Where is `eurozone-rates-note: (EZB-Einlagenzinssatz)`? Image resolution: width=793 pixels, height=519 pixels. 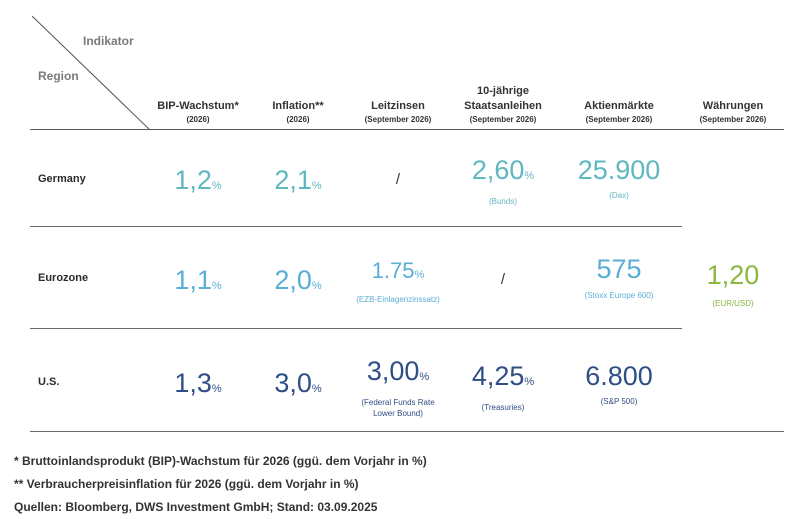
eurozone-rates-note: (EZB-Einlagenzinssatz) is located at coordinates (398, 299).